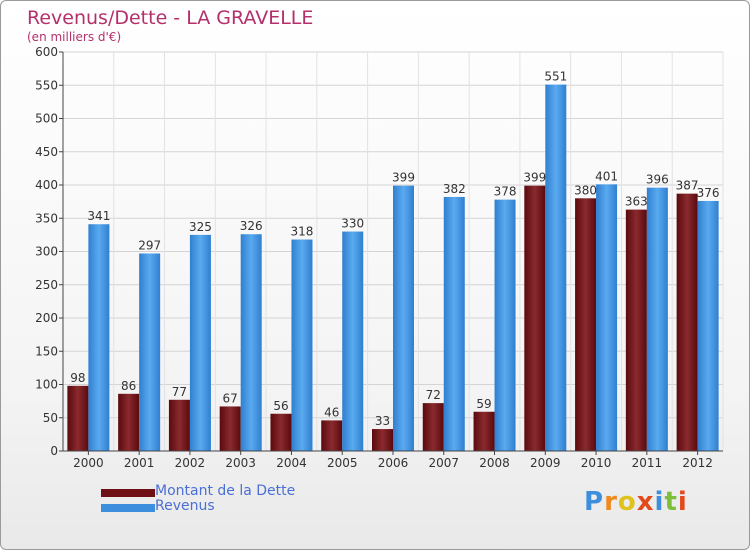  I want to click on x-tick-label: 2005, so click(342, 463).